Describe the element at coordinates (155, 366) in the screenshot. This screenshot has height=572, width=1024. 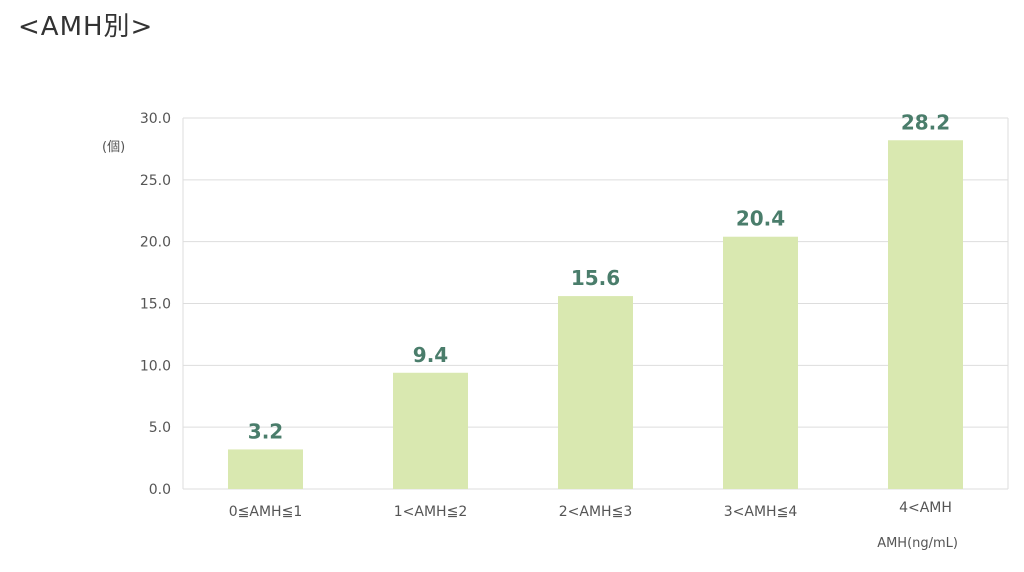
I see `y-tick-label: 10.0` at that location.